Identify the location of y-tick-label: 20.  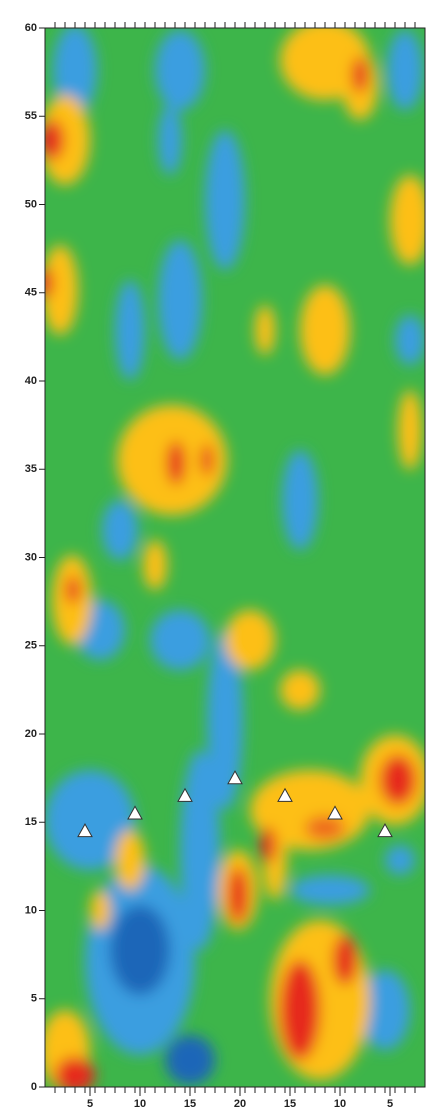
(31, 734).